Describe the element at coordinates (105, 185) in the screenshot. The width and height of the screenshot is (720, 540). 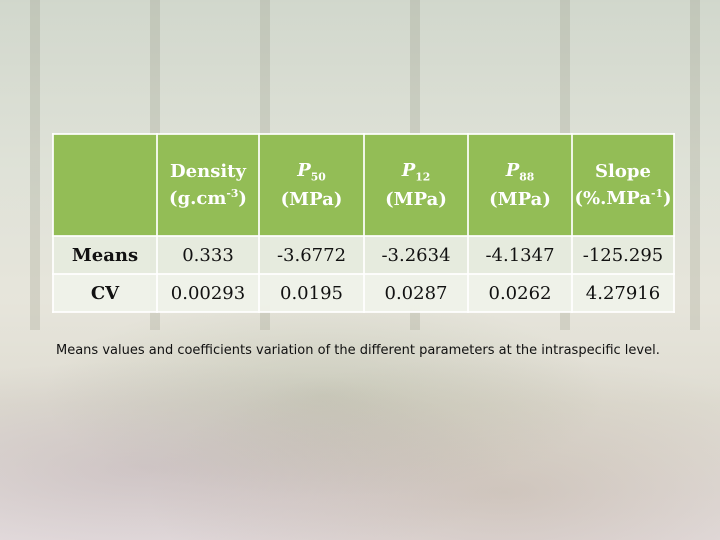
I see `corner-cell` at that location.